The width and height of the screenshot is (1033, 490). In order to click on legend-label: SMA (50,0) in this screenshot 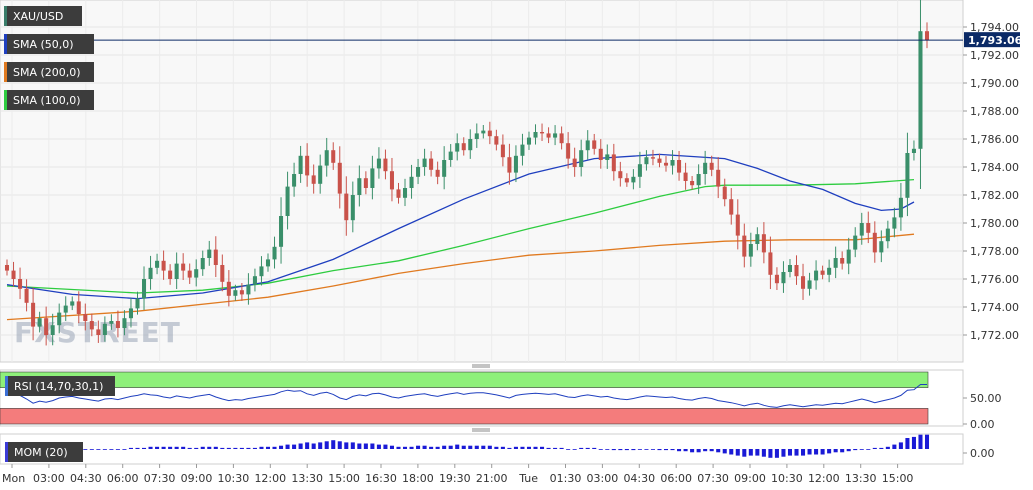, I will do `click(43, 44)`.